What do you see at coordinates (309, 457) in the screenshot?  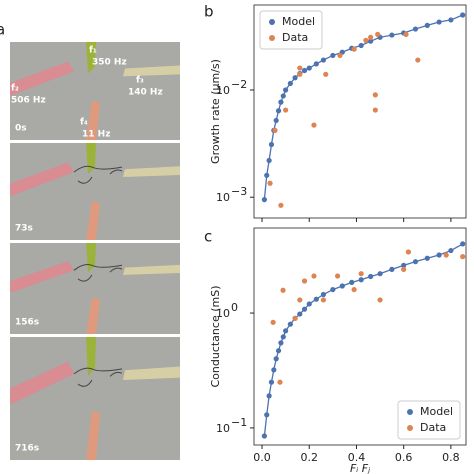 I see `x-tick-label: 0.2` at bounding box center [309, 457].